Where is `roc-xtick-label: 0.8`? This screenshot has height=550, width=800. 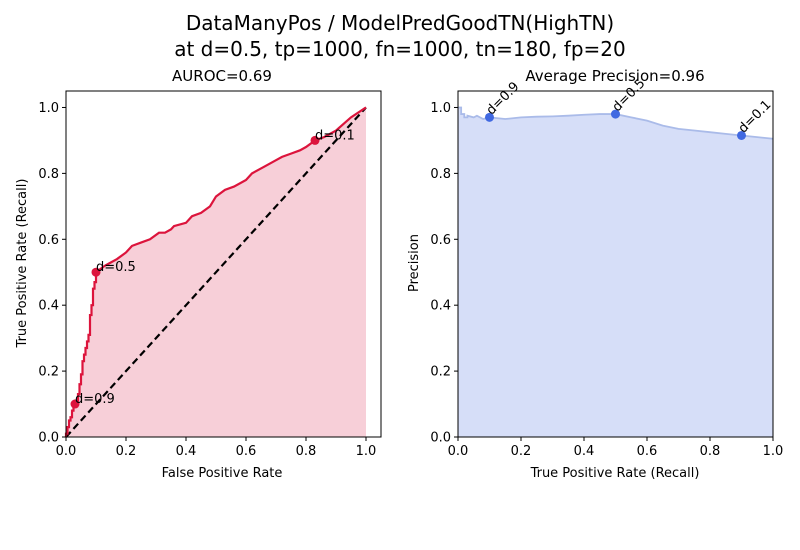
roc-xtick-label: 0.8 is located at coordinates (306, 451).